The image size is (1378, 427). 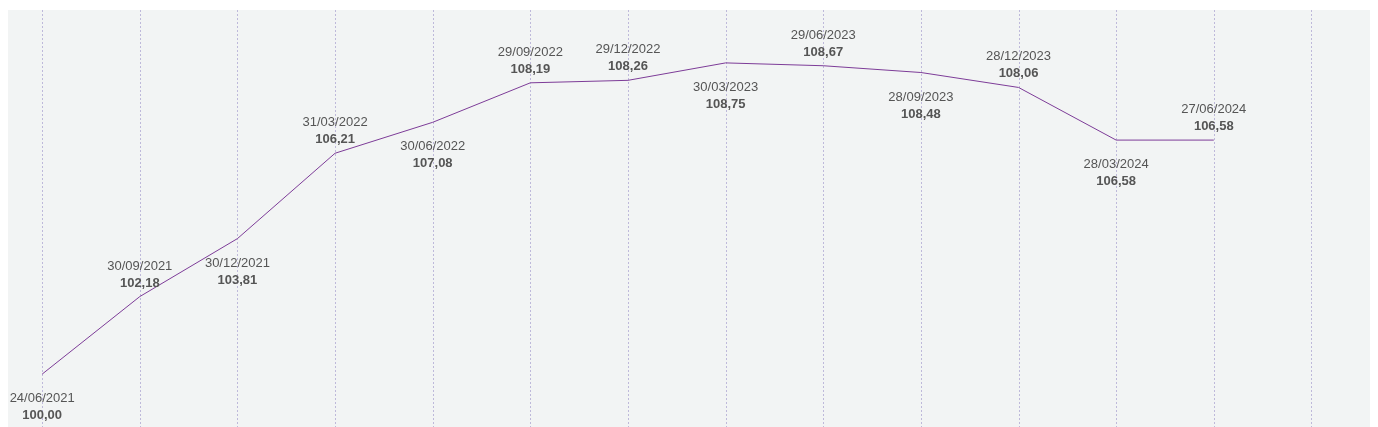 I want to click on x-tick-label: 24/06/2021, so click(x=42, y=398).